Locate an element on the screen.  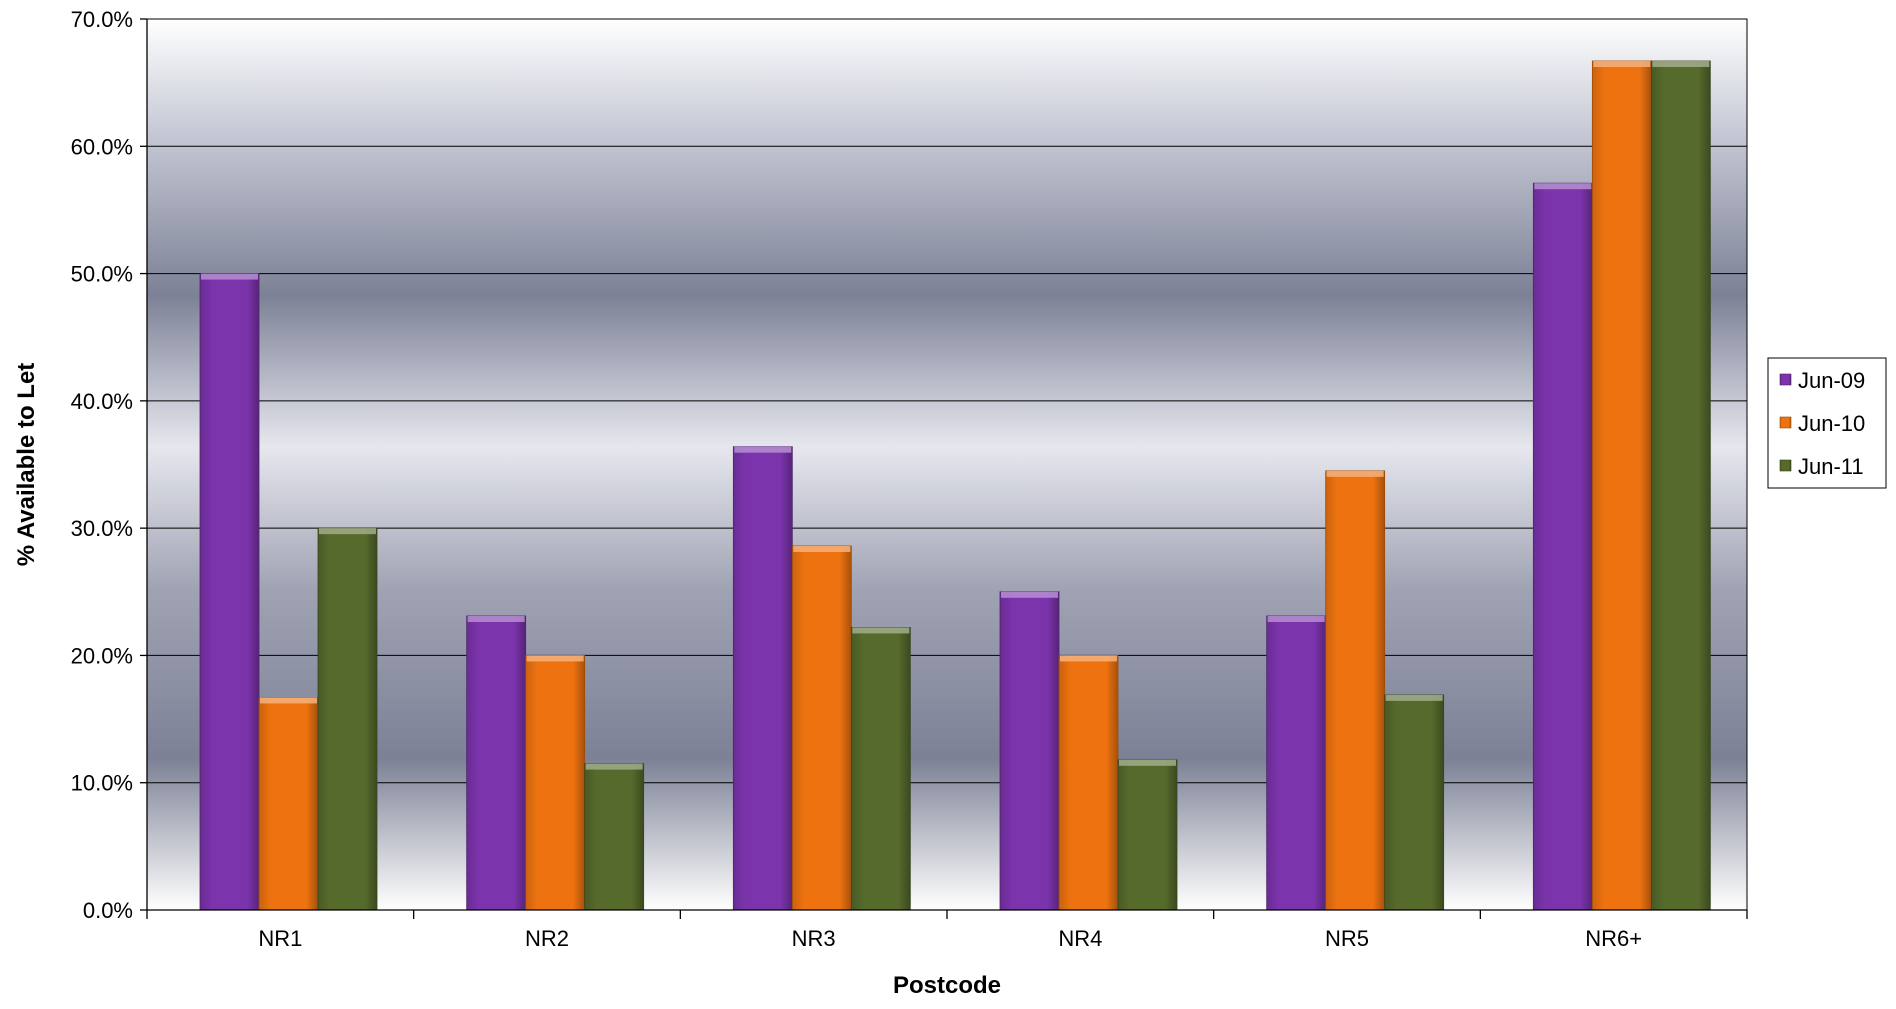
legend: Jun-09 Jun-10 Jun-11 is located at coordinates (1827, 423).